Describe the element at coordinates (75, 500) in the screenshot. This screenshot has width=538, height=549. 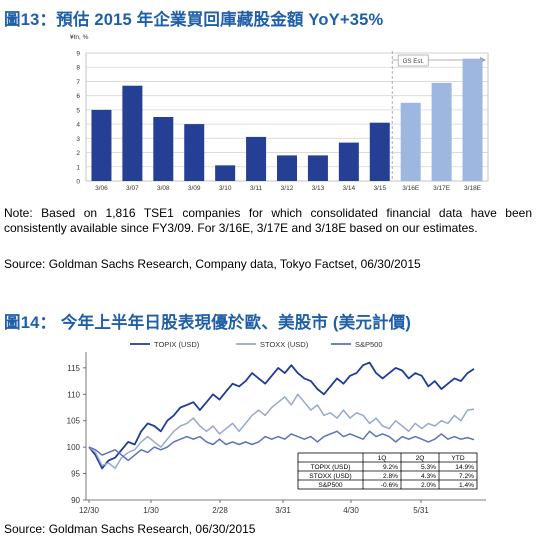
I see `y-tick-label: 90` at that location.